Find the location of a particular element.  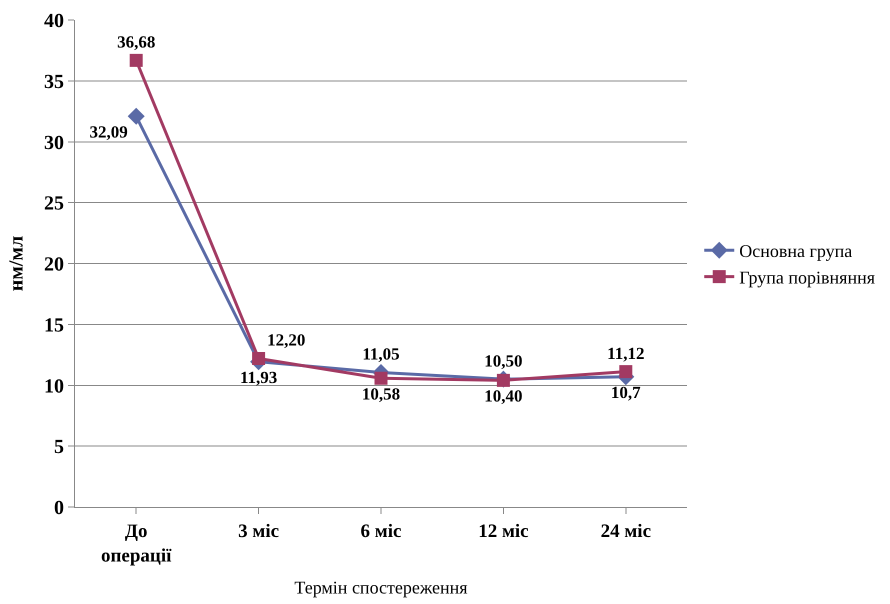

y-tick-label: 15 is located at coordinates (54, 325).